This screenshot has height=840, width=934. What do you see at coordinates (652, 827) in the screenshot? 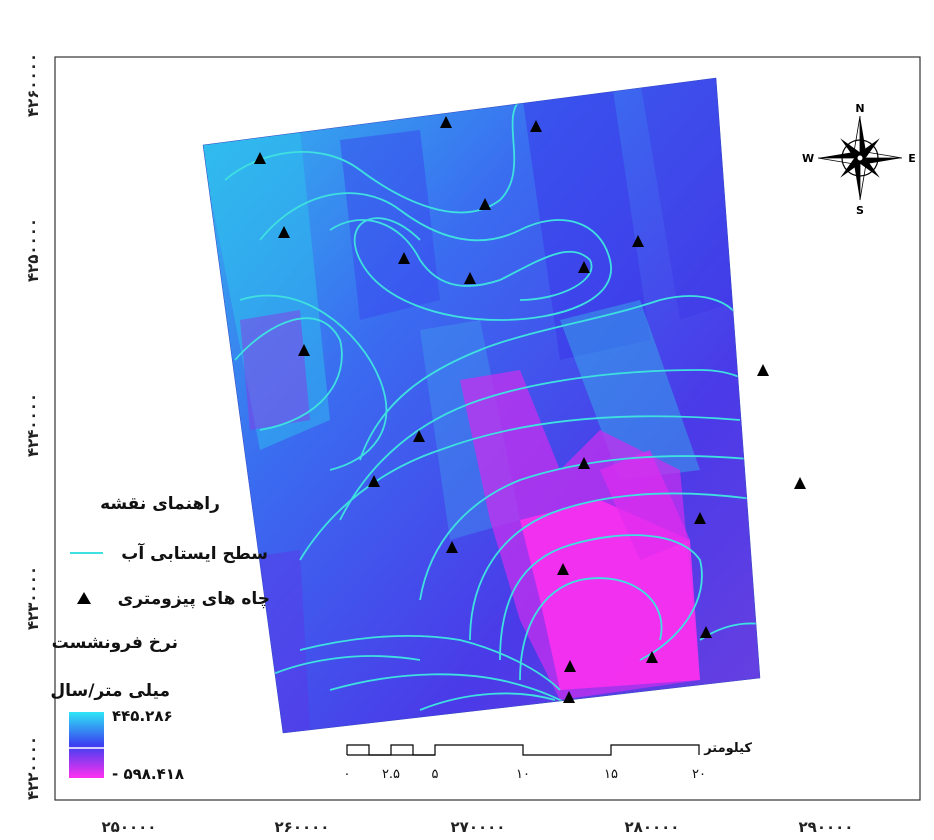
I see `x-tick-label: ۲۸۰۰۰۰` at bounding box center [652, 827].